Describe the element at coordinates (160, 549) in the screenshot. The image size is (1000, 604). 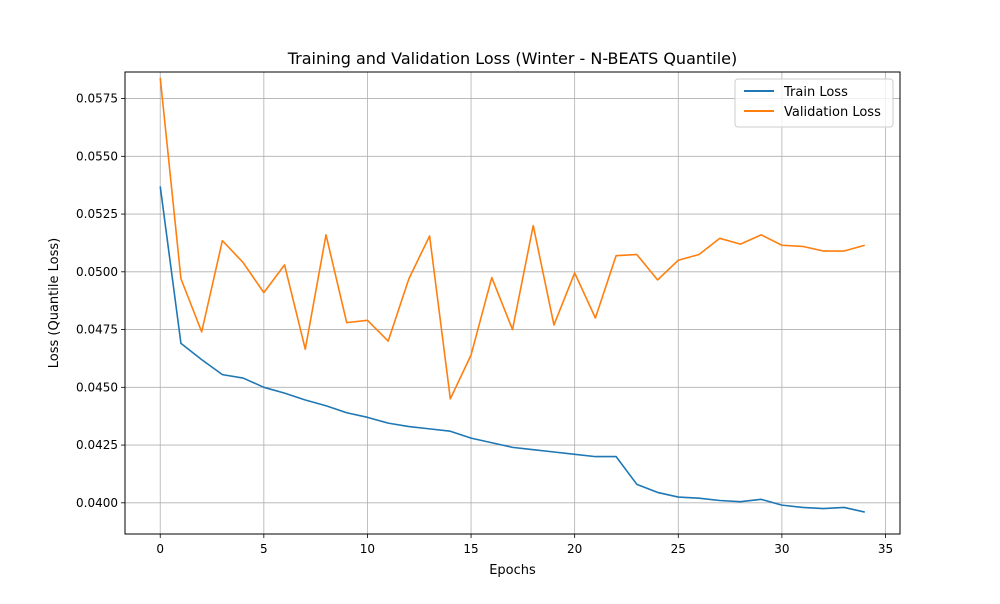
I see `x-tick-label: 0` at that location.